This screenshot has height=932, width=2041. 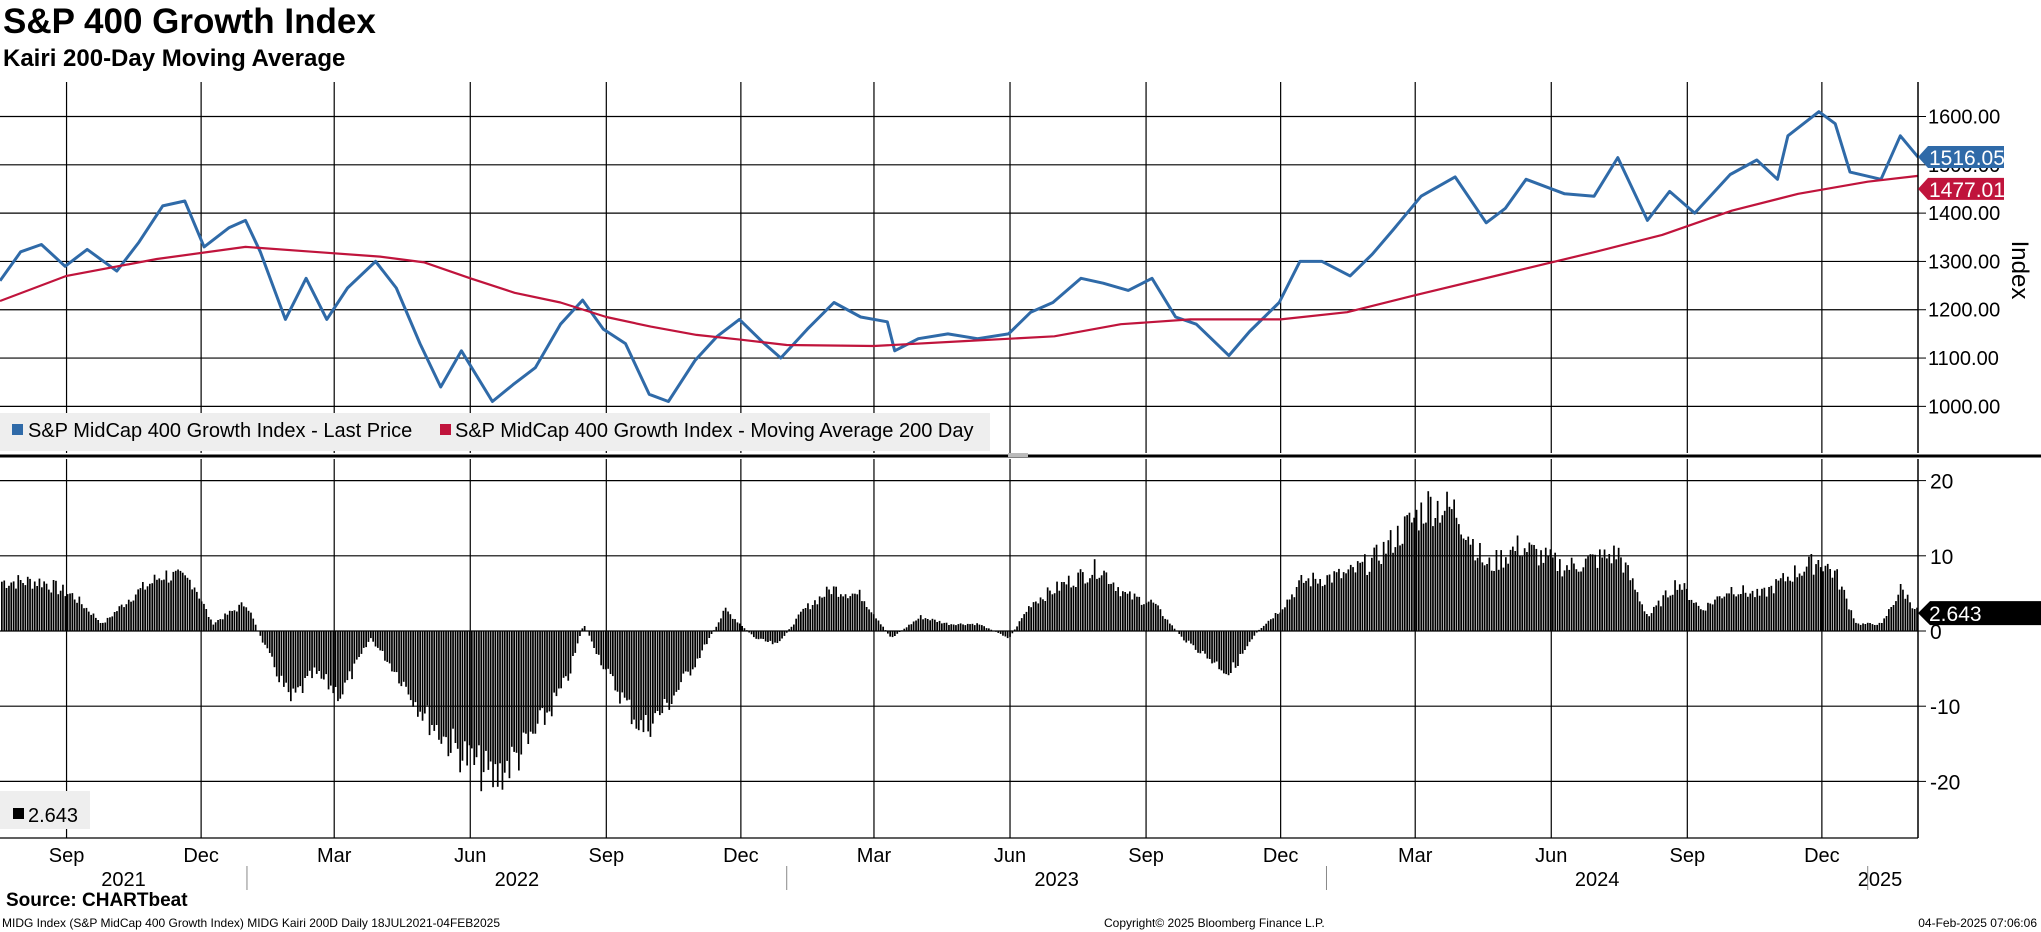 I want to click on x-year-label: 2023, so click(x=1056, y=880).